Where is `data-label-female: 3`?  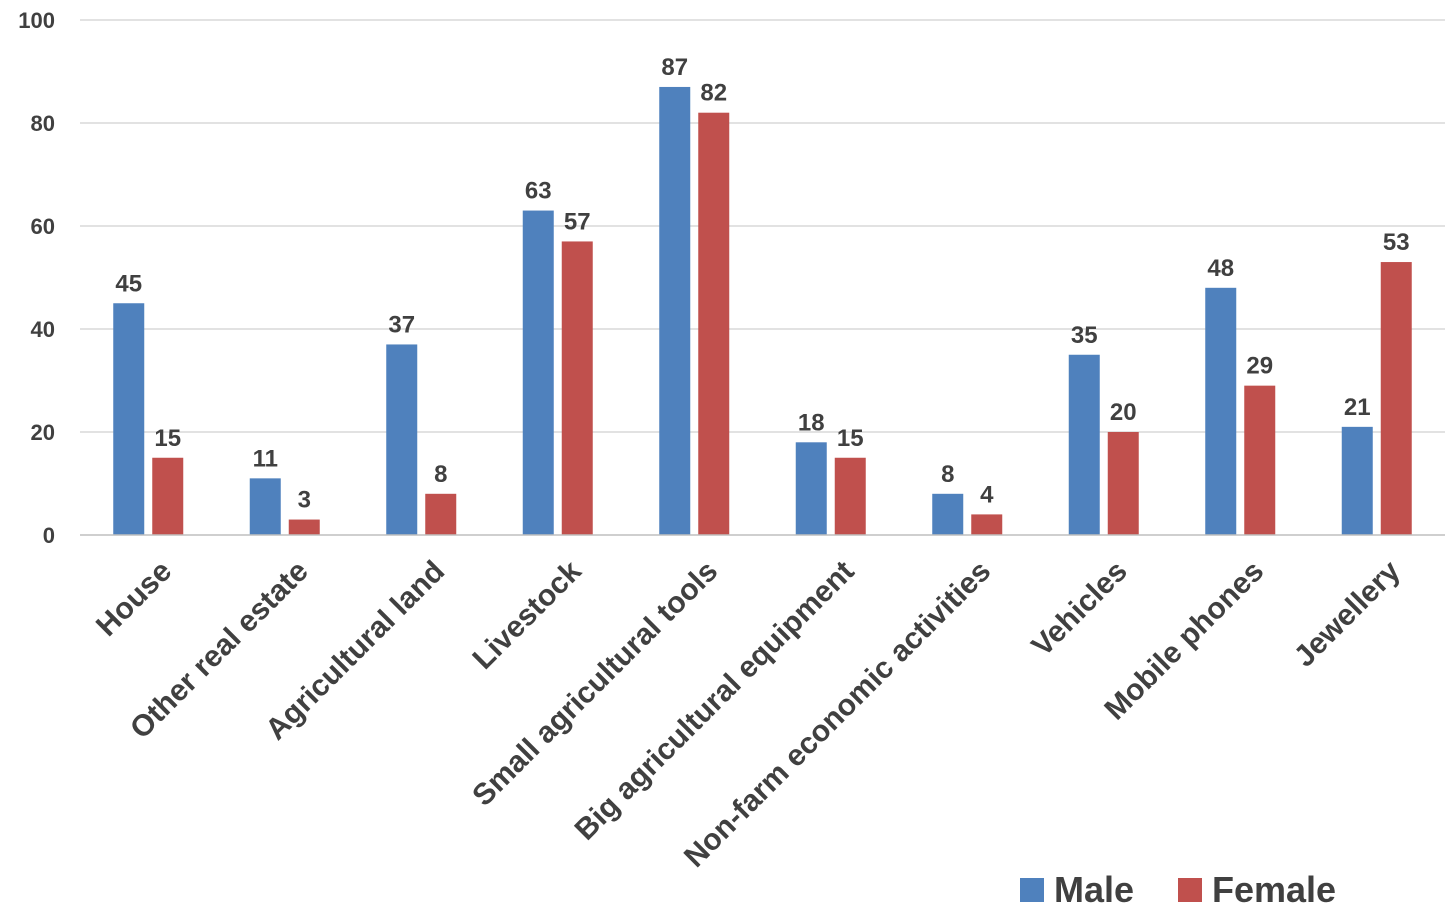 data-label-female: 3 is located at coordinates (304, 500).